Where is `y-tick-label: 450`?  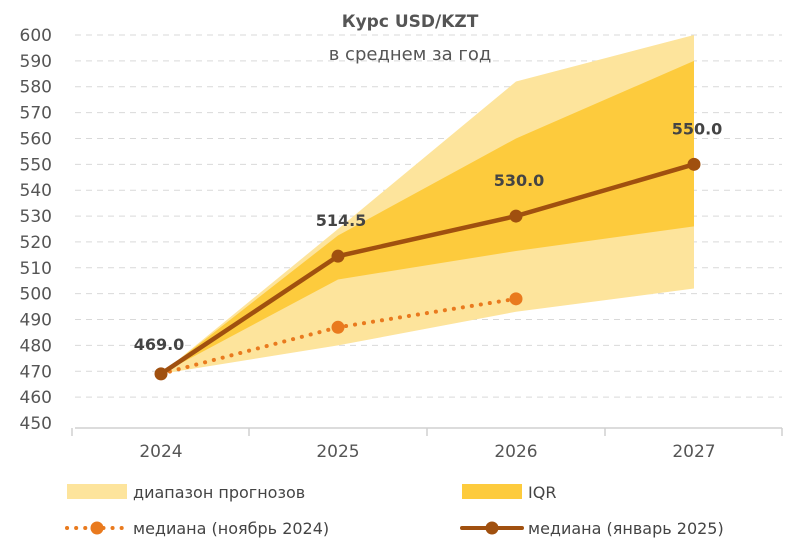 y-tick-label: 450 is located at coordinates (36, 424).